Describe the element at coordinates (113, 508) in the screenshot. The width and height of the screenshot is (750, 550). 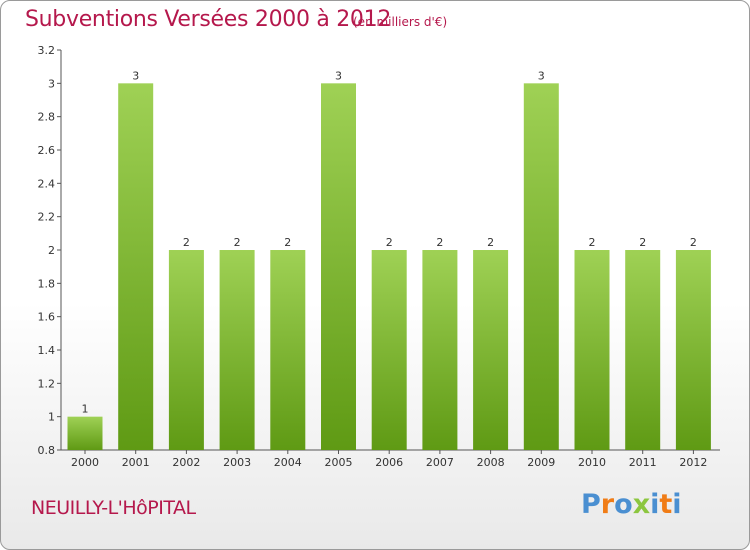
I see `commune-name: NEUILLY-L'HôPITAL` at that location.